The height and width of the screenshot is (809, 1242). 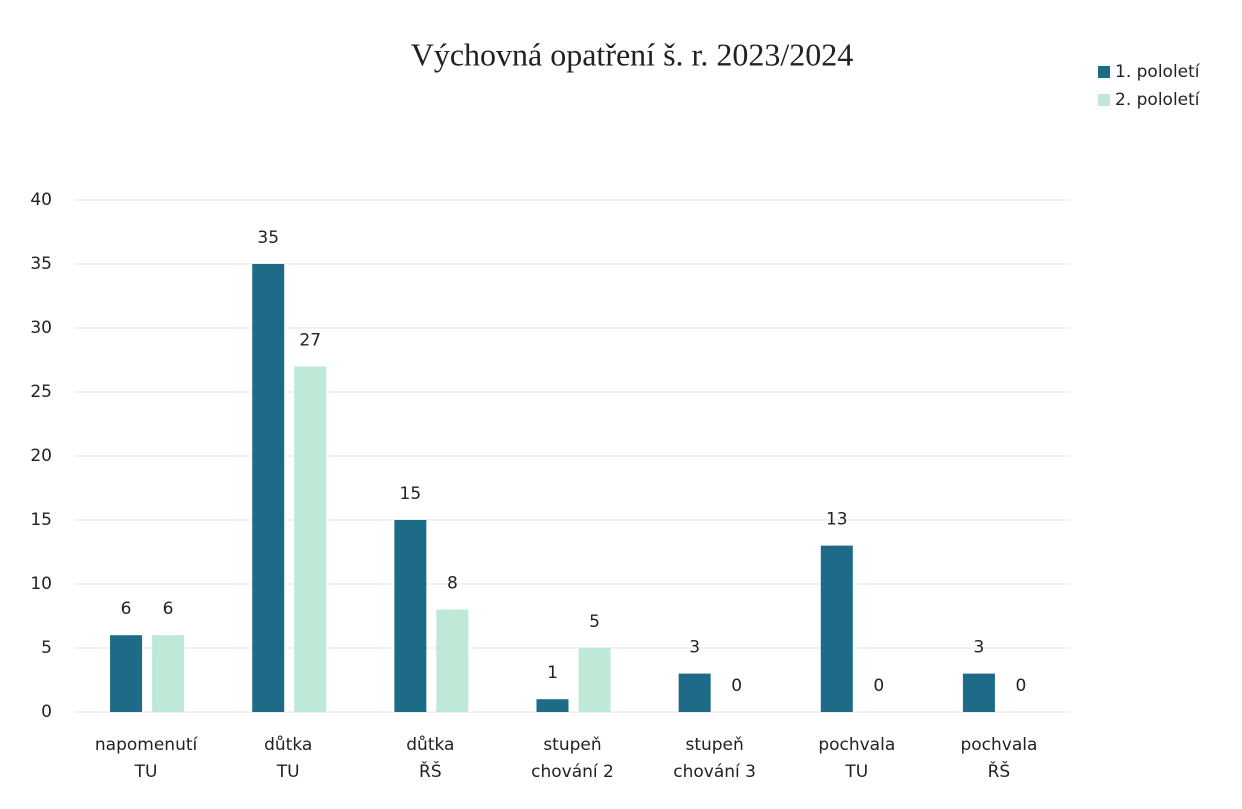 What do you see at coordinates (268, 238) in the screenshot?
I see `data-label: 35` at bounding box center [268, 238].